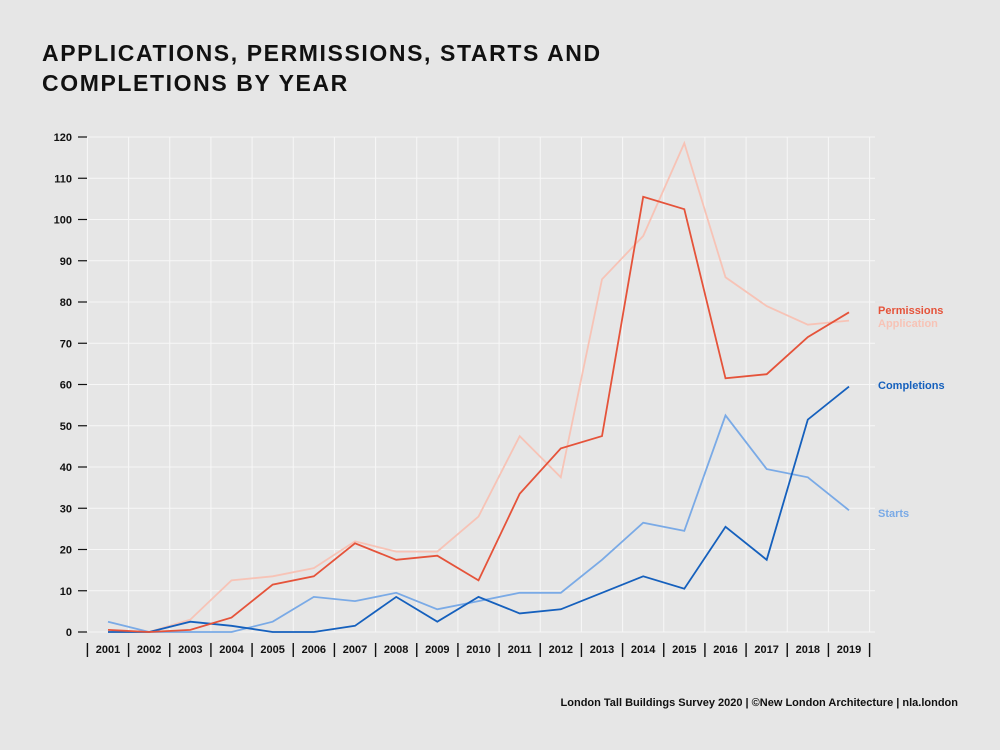 Image resolution: width=1000 pixels, height=750 pixels. What do you see at coordinates (725, 650) in the screenshot?
I see `x-tick-label: 2016` at bounding box center [725, 650].